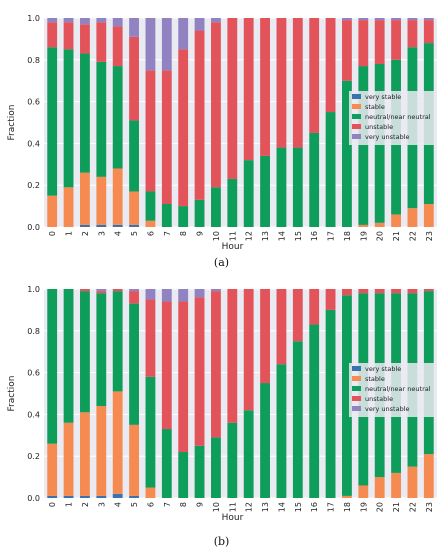 The image size is (443, 550). What do you see at coordinates (134, 504) in the screenshot?
I see `x-tick-label: 5` at bounding box center [134, 504].